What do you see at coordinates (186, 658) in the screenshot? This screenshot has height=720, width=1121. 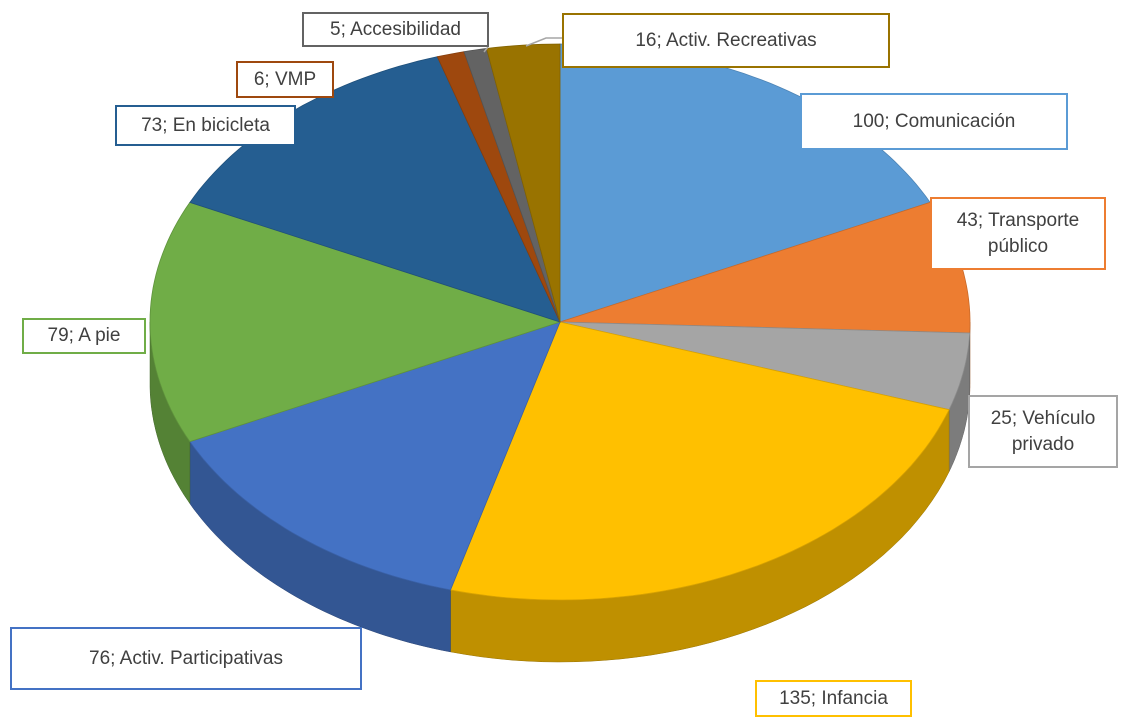 I see `data-label: 76; Activ. Participativas` at bounding box center [186, 658].